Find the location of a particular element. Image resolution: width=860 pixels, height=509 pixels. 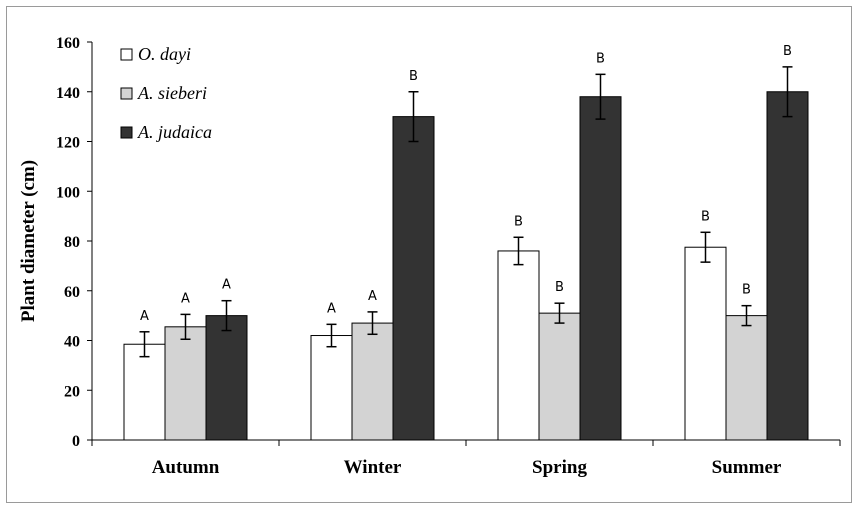

legend-label: A. judaica is located at coordinates (174, 132).